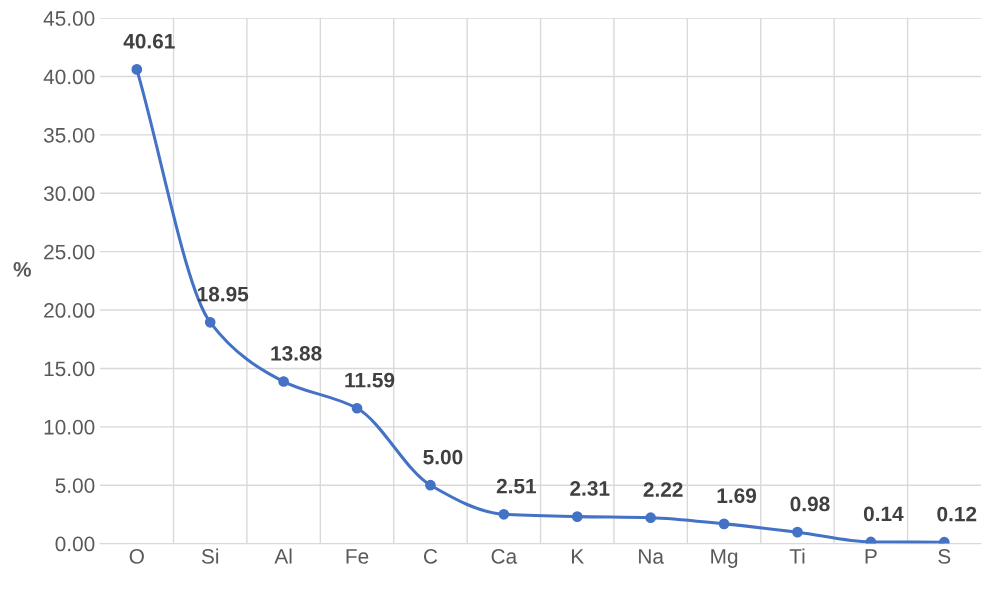 Image resolution: width=1001 pixels, height=604 pixels. What do you see at coordinates (149, 41) in the screenshot?
I see `data-label: 40.61` at bounding box center [149, 41].